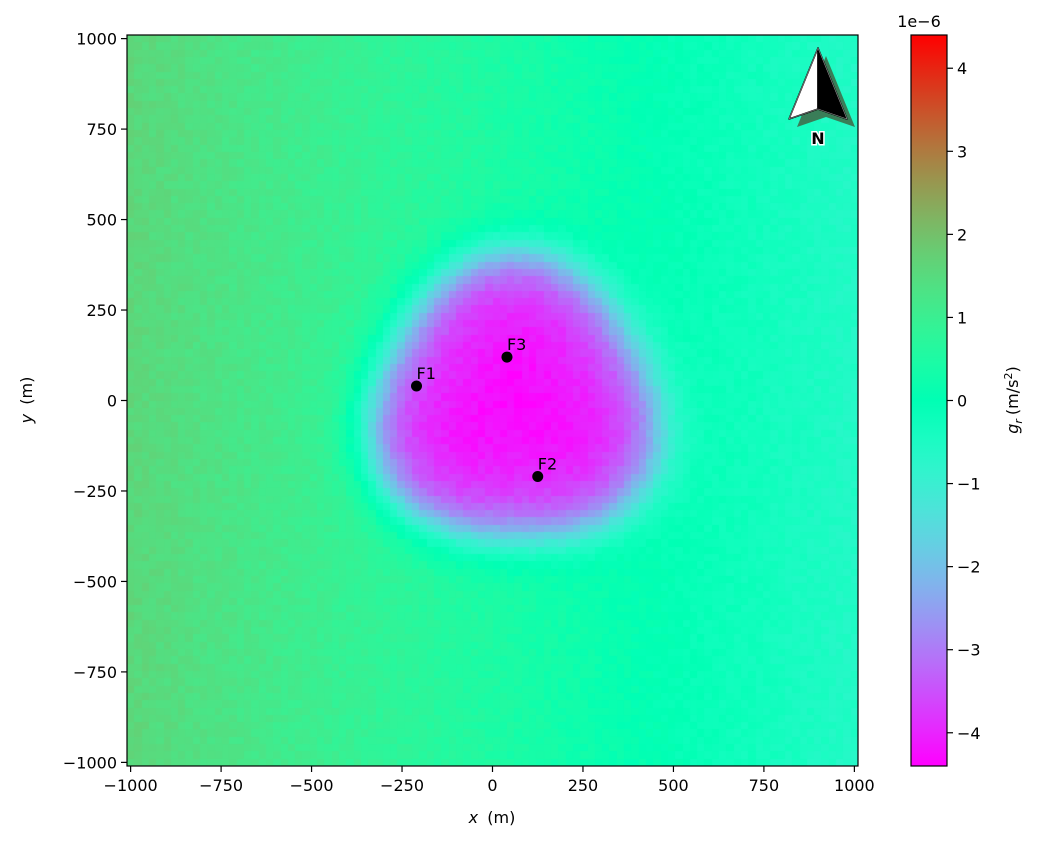  What do you see at coordinates (426, 373) in the screenshot?
I see `point-label-f1: F1` at bounding box center [426, 373].